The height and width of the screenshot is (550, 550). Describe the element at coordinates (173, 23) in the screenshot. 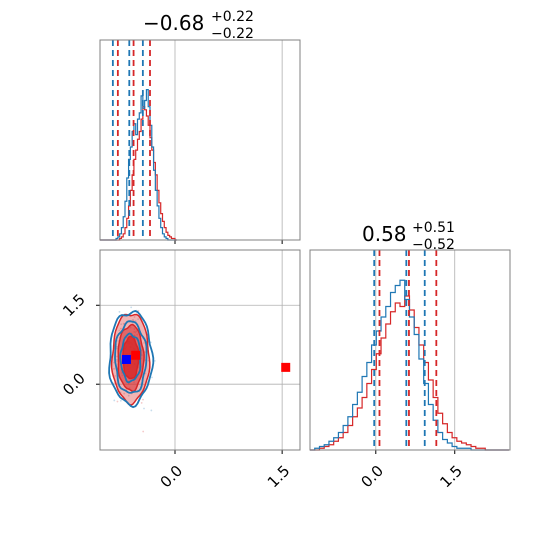

I see `title-param-1-median: −0.68` at that location.